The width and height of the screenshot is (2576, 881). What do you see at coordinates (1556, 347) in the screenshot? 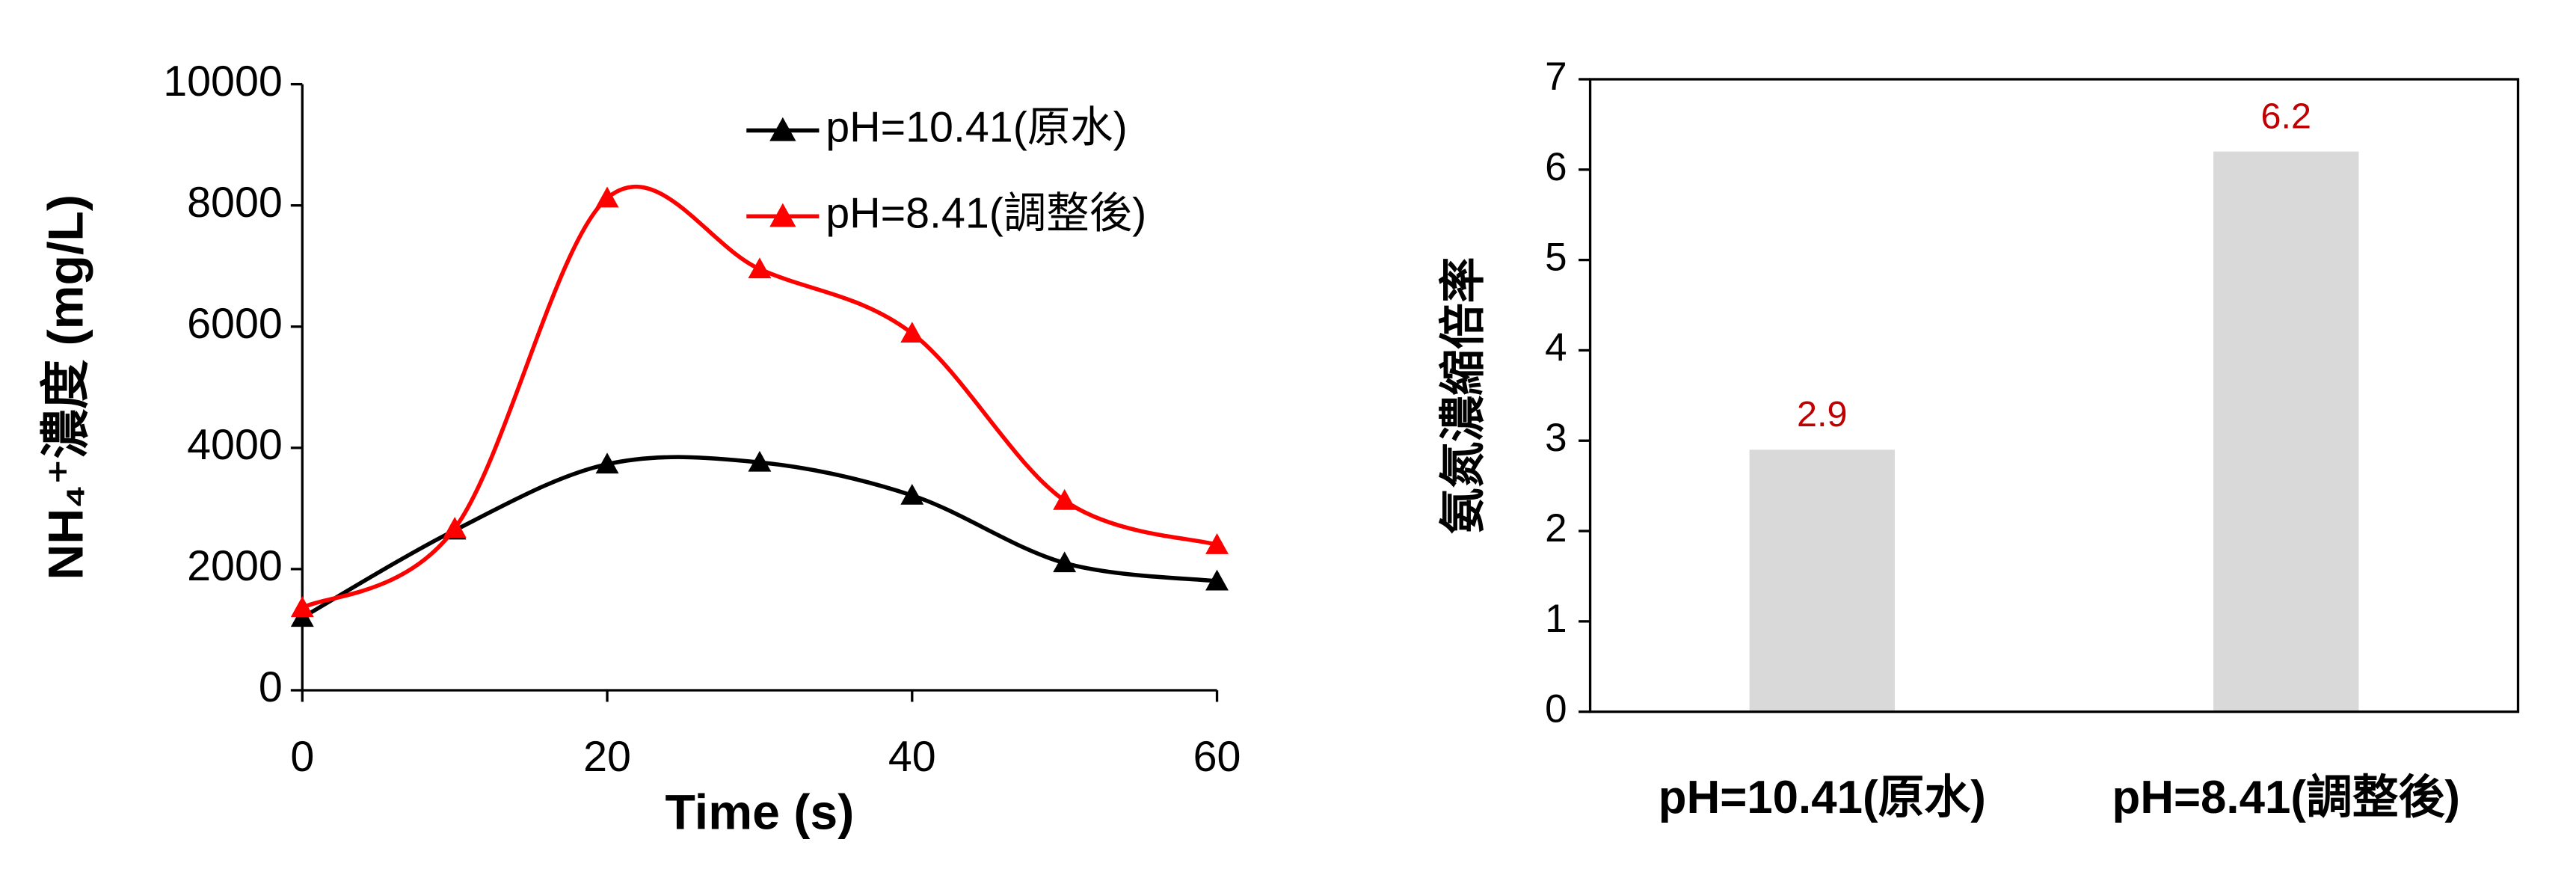
I see `y-tick-label: 4` at bounding box center [1556, 347].